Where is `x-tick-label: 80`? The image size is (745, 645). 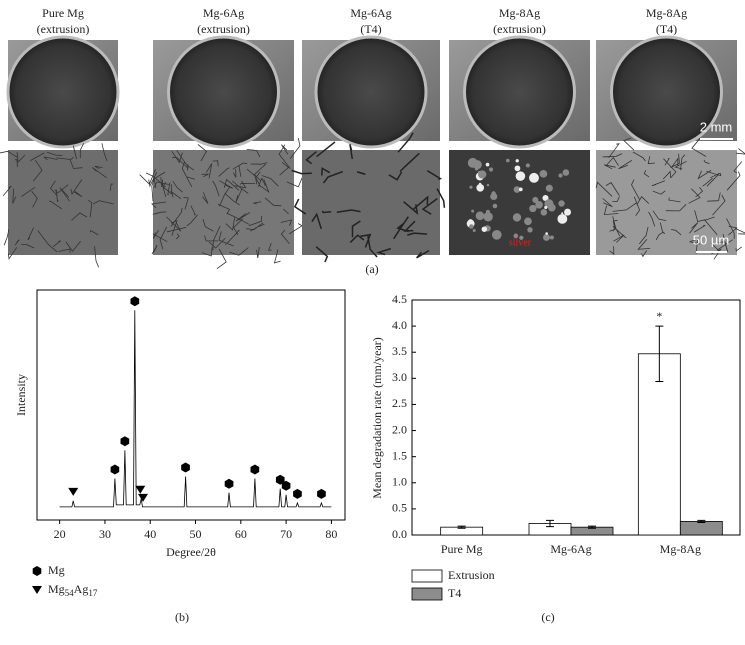 x-tick-label: 80 is located at coordinates (331, 534).